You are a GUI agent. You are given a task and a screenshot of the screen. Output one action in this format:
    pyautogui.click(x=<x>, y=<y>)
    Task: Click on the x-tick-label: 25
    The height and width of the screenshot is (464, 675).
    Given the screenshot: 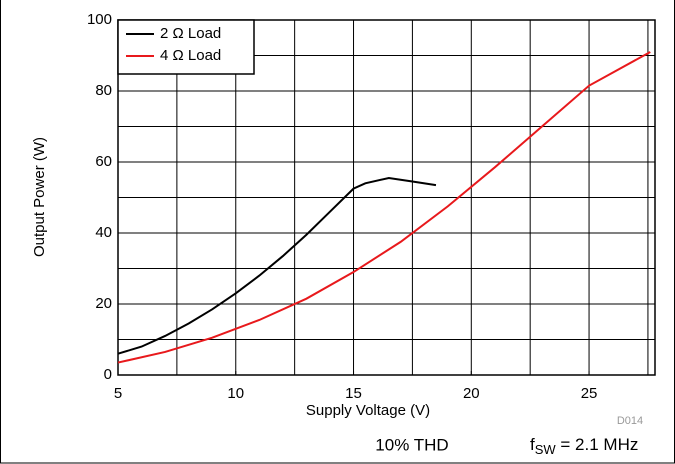 What is the action you would take?
    pyautogui.click(x=589, y=393)
    